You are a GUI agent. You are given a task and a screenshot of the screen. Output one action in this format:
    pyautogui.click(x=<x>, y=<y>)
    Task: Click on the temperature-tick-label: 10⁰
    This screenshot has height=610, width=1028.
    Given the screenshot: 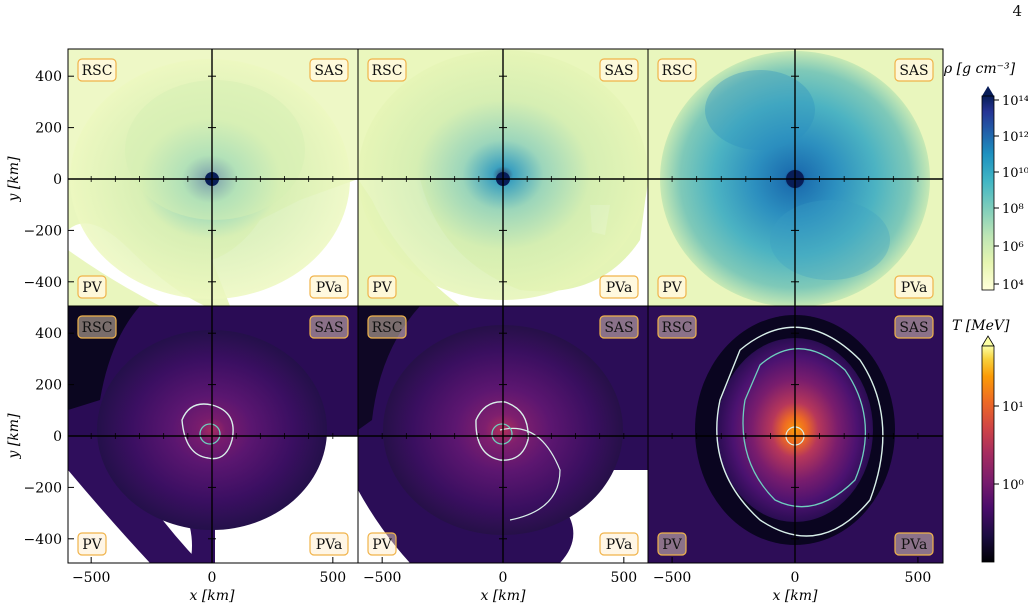 What is the action you would take?
    pyautogui.click(x=1013, y=485)
    